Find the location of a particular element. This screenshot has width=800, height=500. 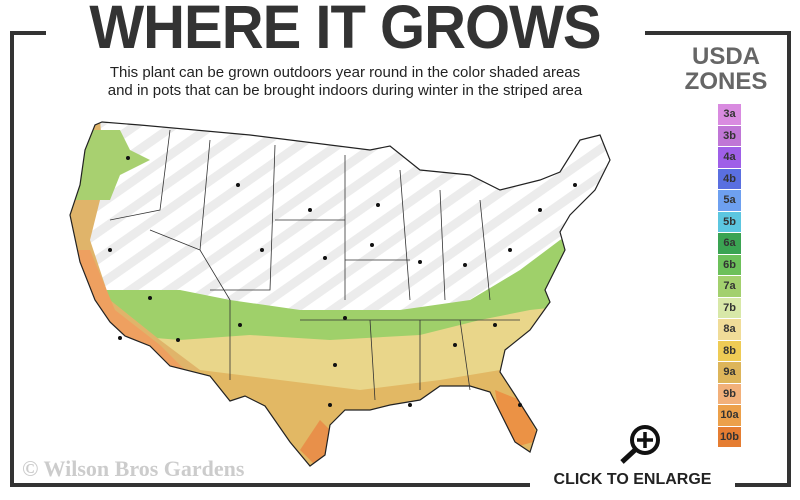

frame-bottom-left is located at coordinates (270, 485).